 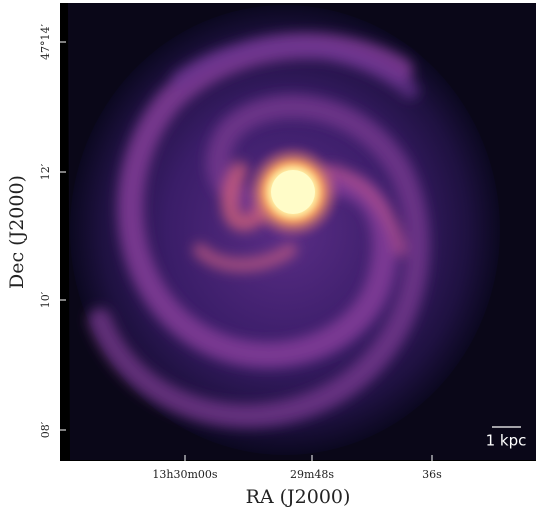 I want to click on y-tick-label: 12′, so click(x=45, y=171).